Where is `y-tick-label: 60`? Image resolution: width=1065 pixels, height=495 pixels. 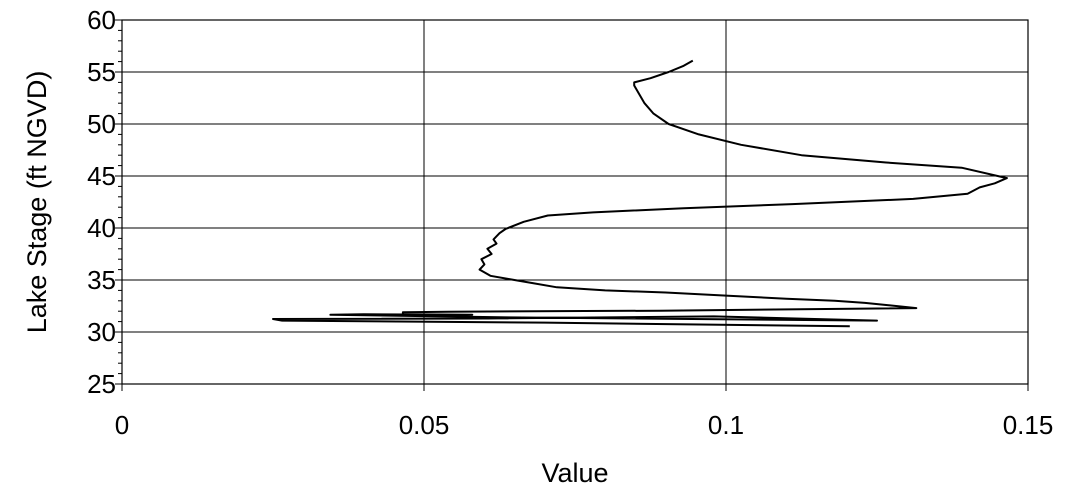 y-tick-label: 60 is located at coordinates (101, 20).